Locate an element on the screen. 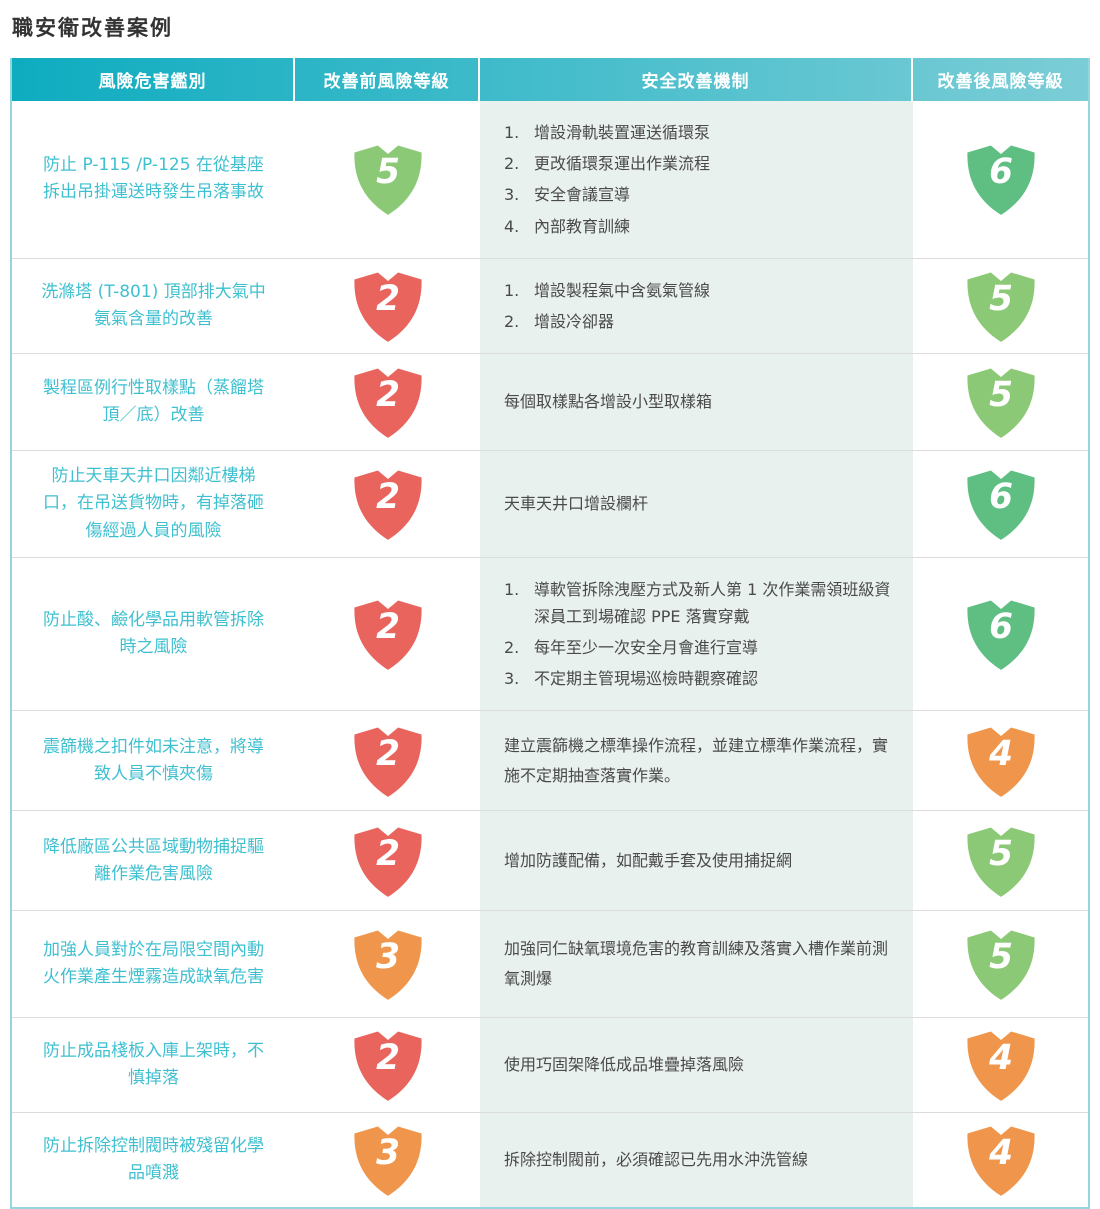  mechanism-item-text: 內部教育訓練 is located at coordinates (582, 226).